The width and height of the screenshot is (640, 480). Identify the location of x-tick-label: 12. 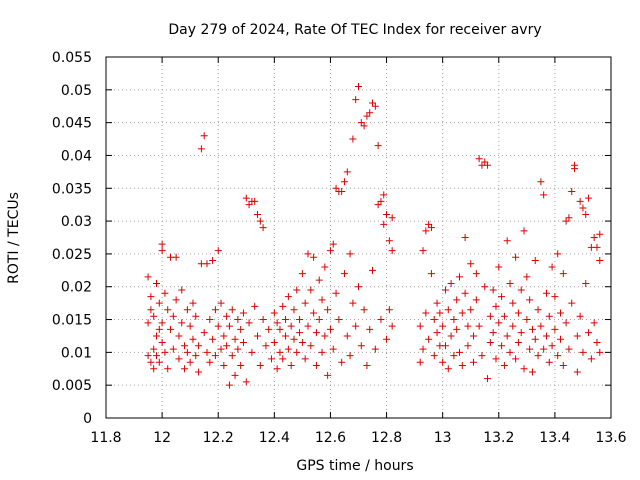
(162, 438).